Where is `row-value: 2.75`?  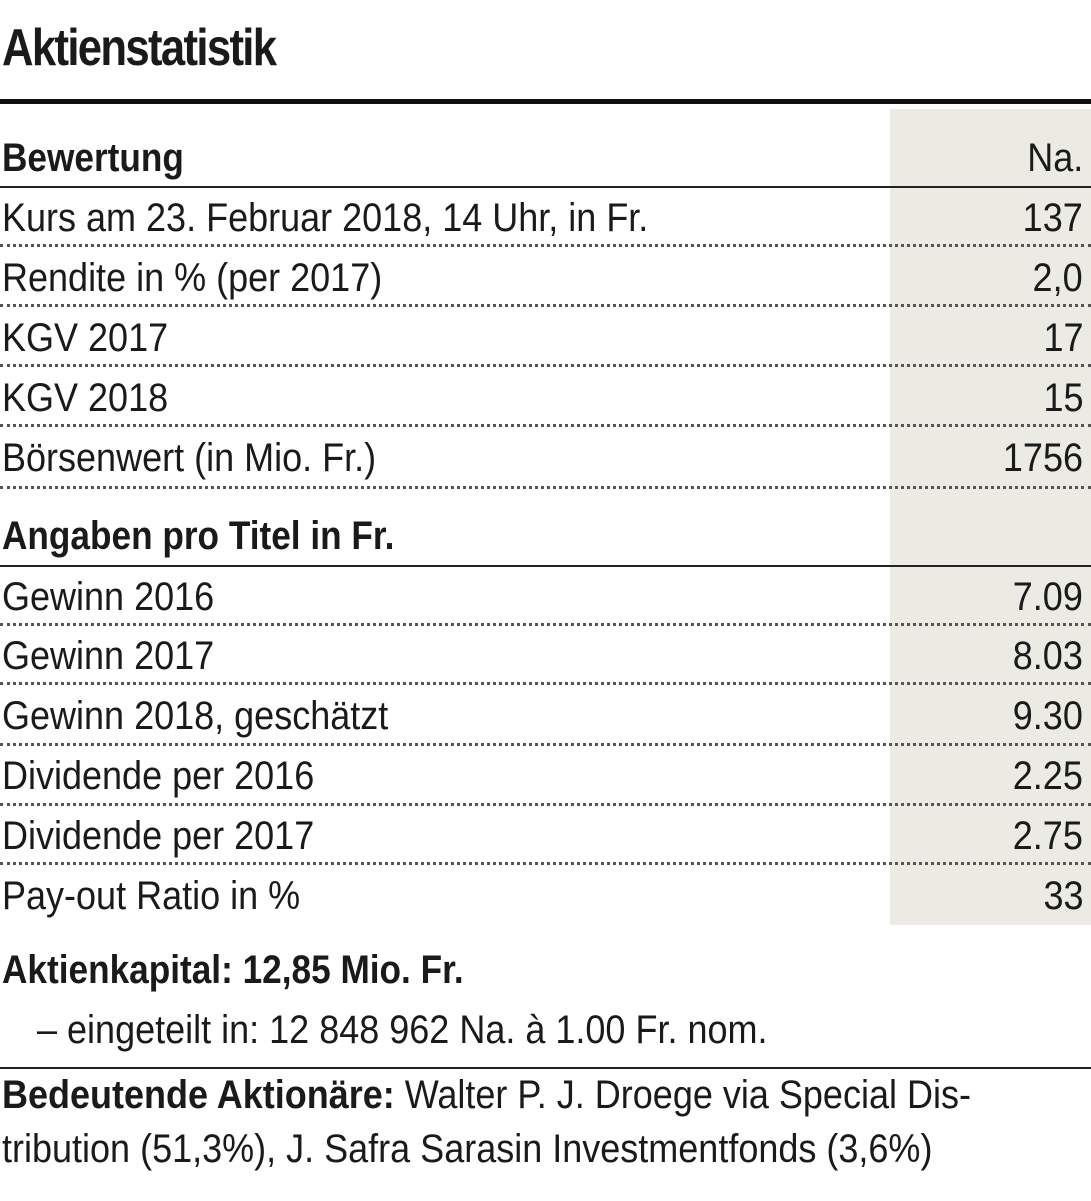
row-value: 2.75 is located at coordinates (1047, 836).